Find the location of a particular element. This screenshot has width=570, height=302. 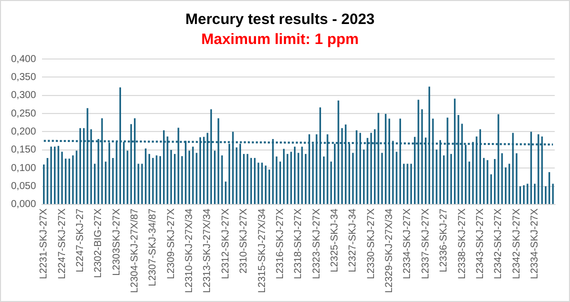

x-tick-label: L2325-SKJ-34 is located at coordinates (335, 240).